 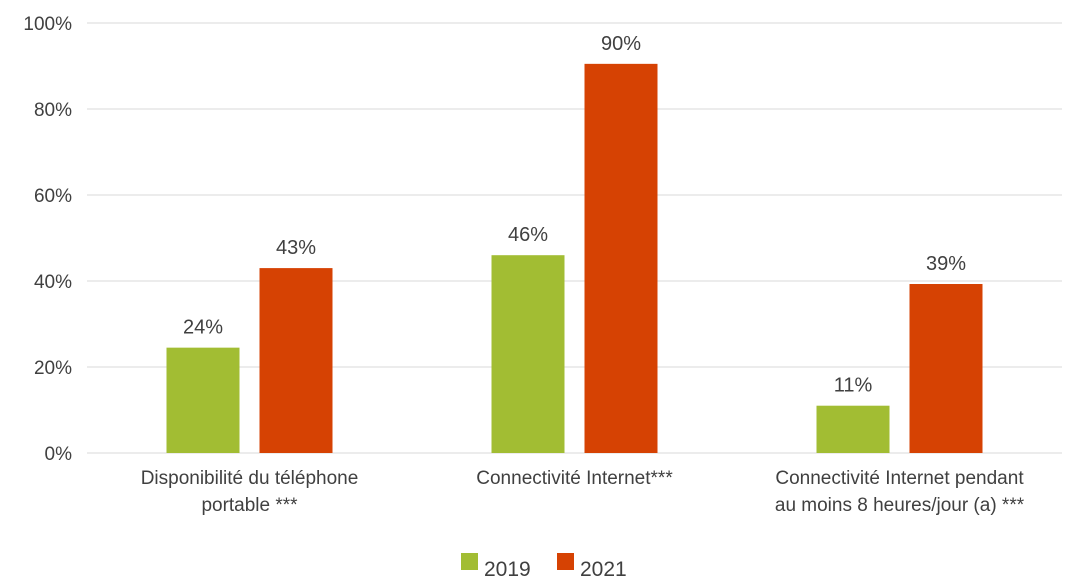 I want to click on bar-2021-cat2, so click(x=621, y=258).